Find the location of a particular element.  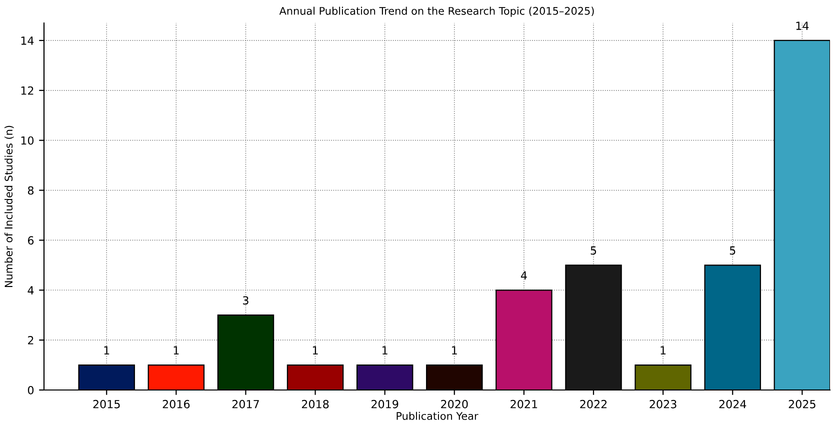

x-tick-label: 2025 is located at coordinates (802, 404).